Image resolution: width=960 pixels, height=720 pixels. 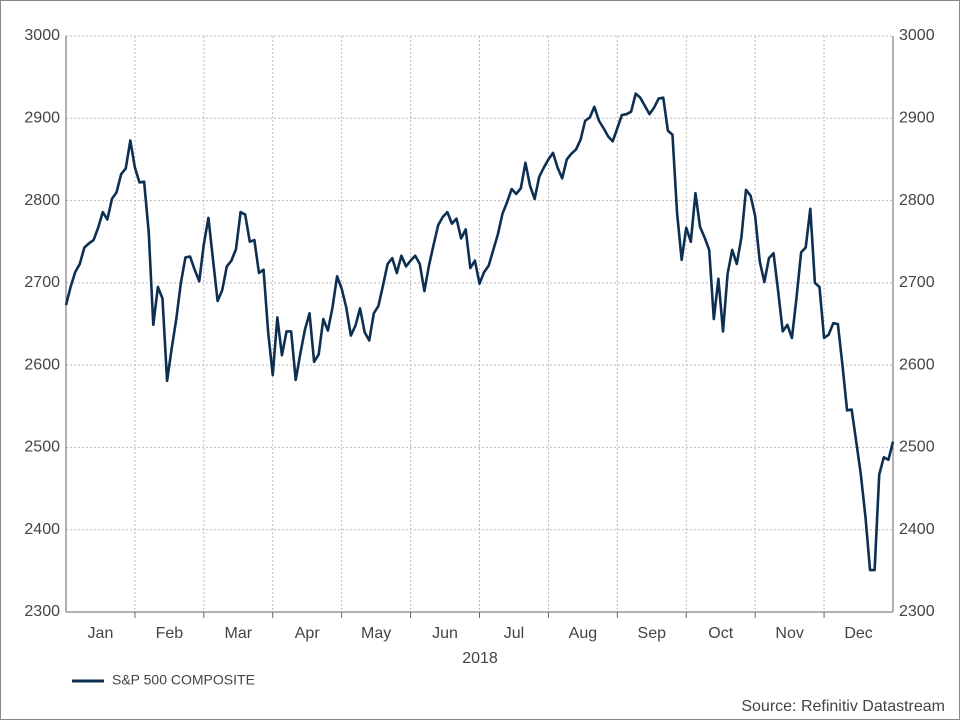 What do you see at coordinates (42, 447) in the screenshot?
I see `y-tick-label: 2500` at bounding box center [42, 447].